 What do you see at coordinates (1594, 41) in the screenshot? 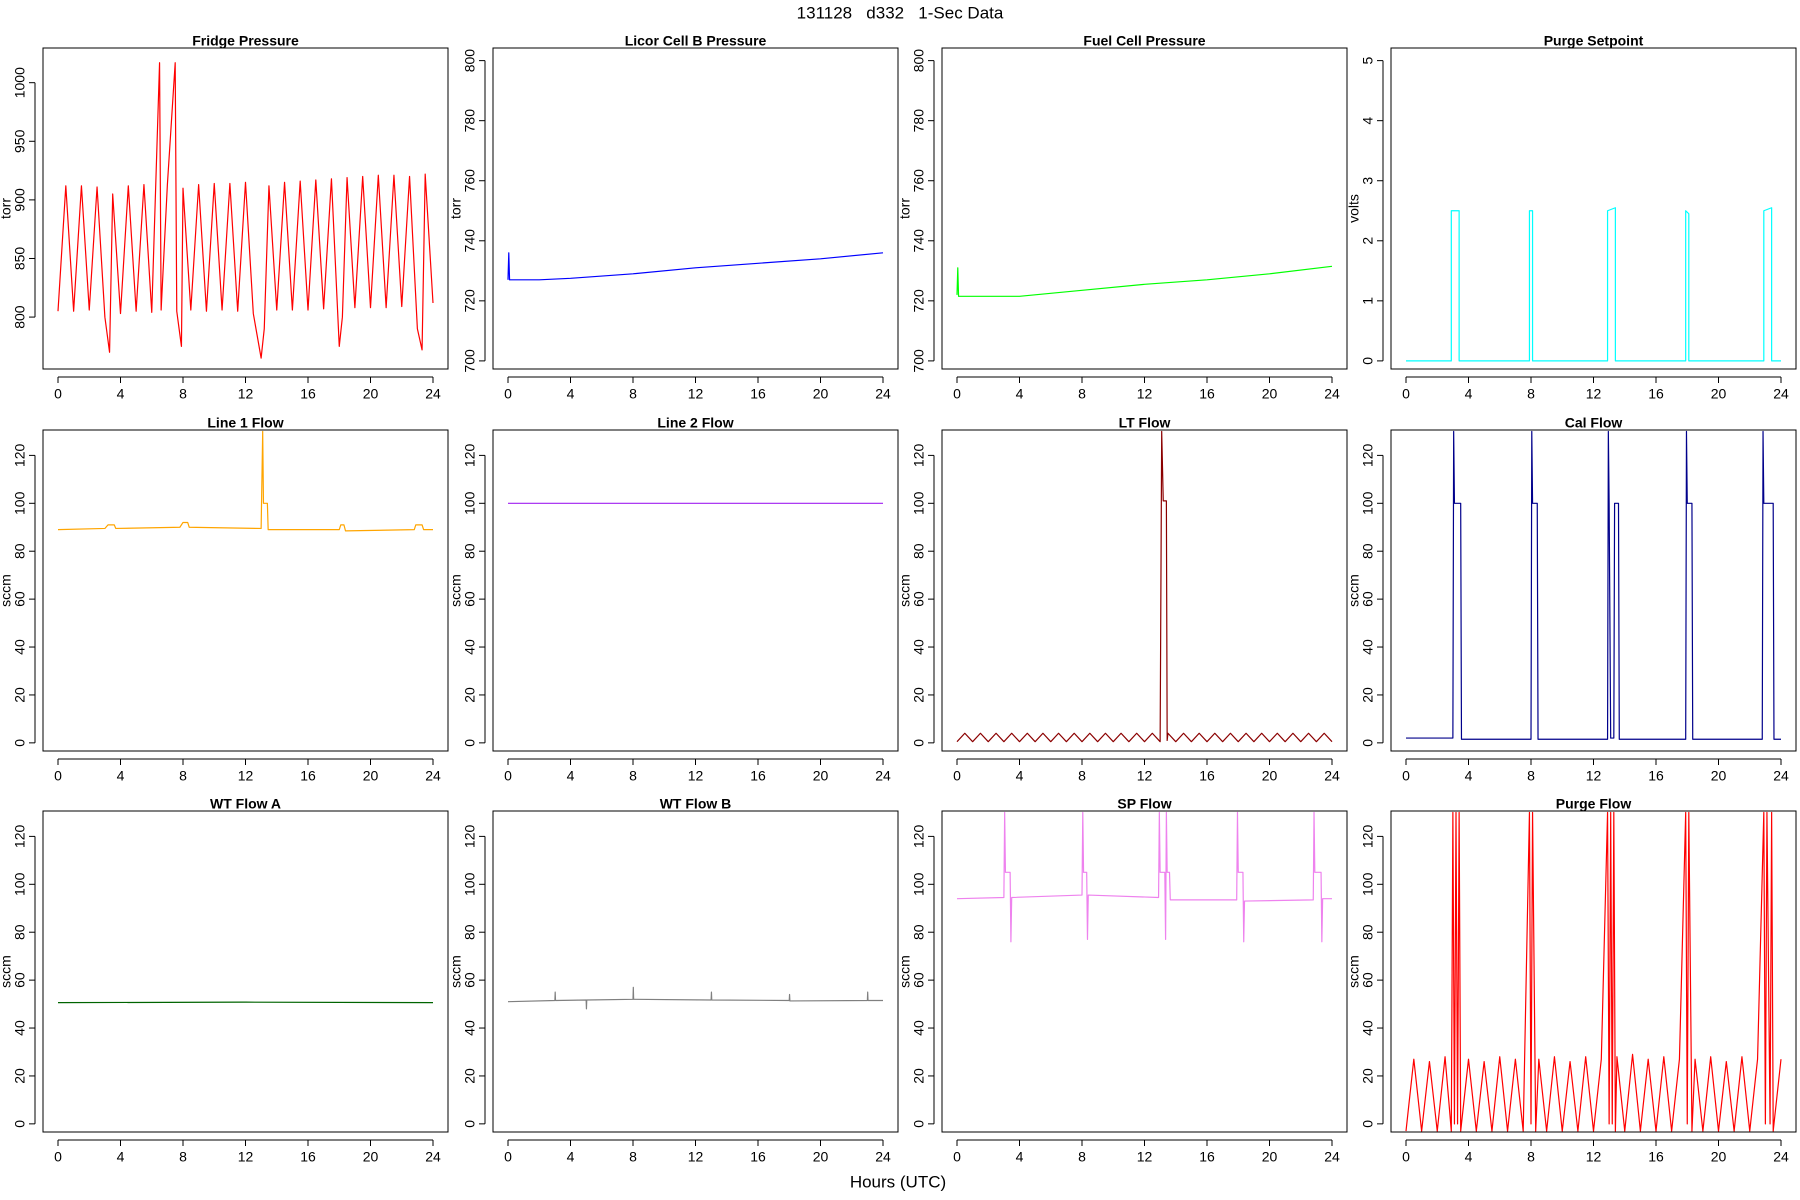
I see `panel-title: Purge Setpoint` at bounding box center [1594, 41].